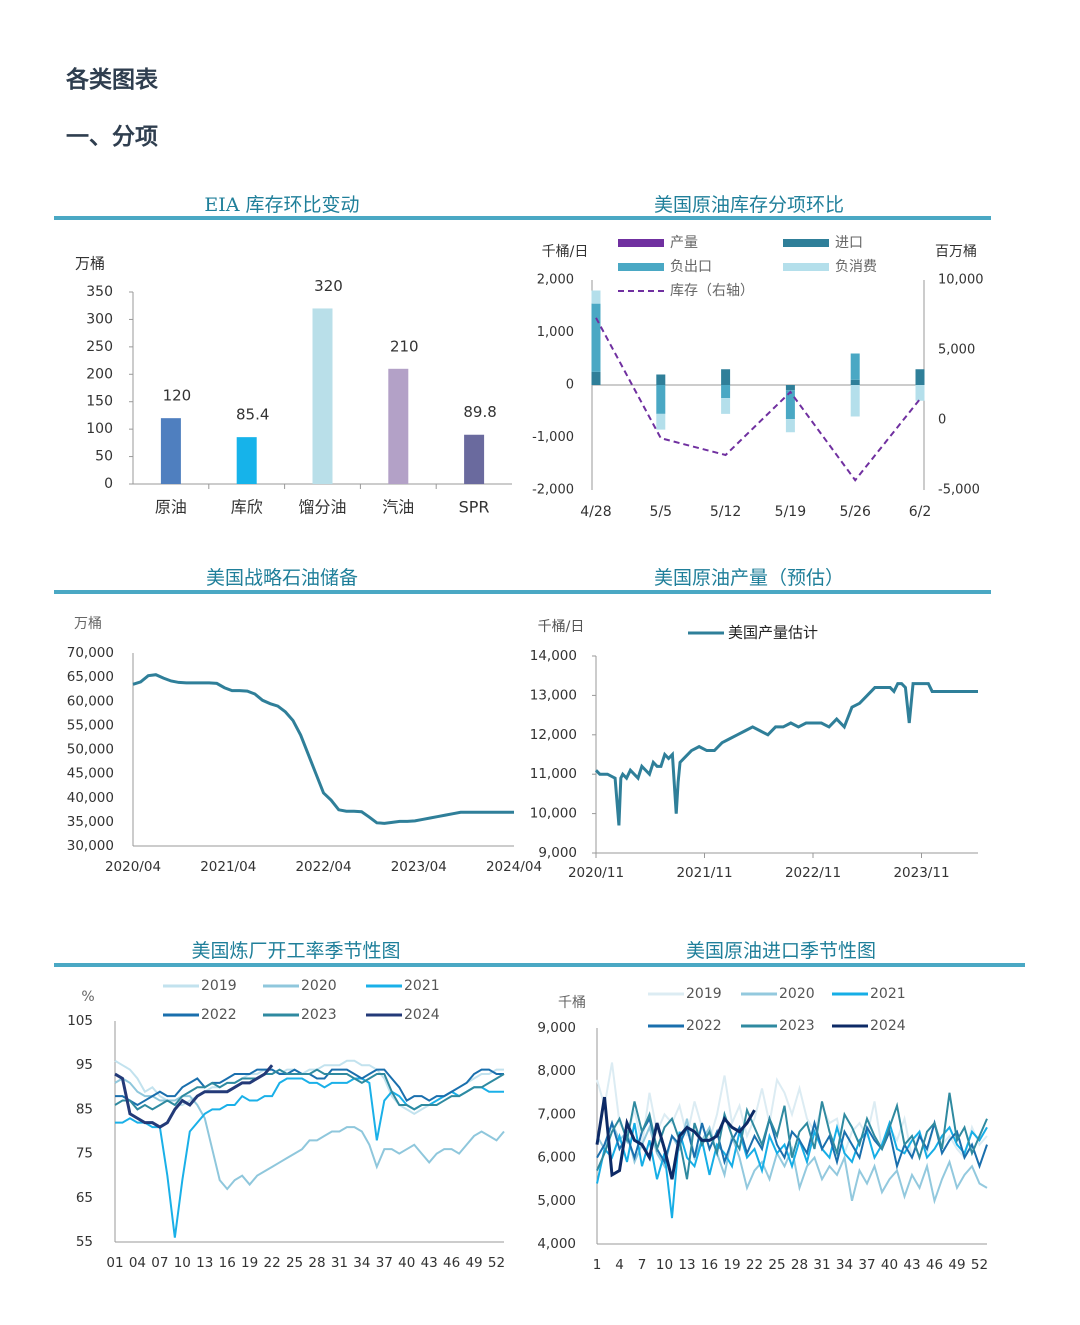  Describe the element at coordinates (725, 512) in the screenshot. I see `comp-xtick: 5/12` at that location.